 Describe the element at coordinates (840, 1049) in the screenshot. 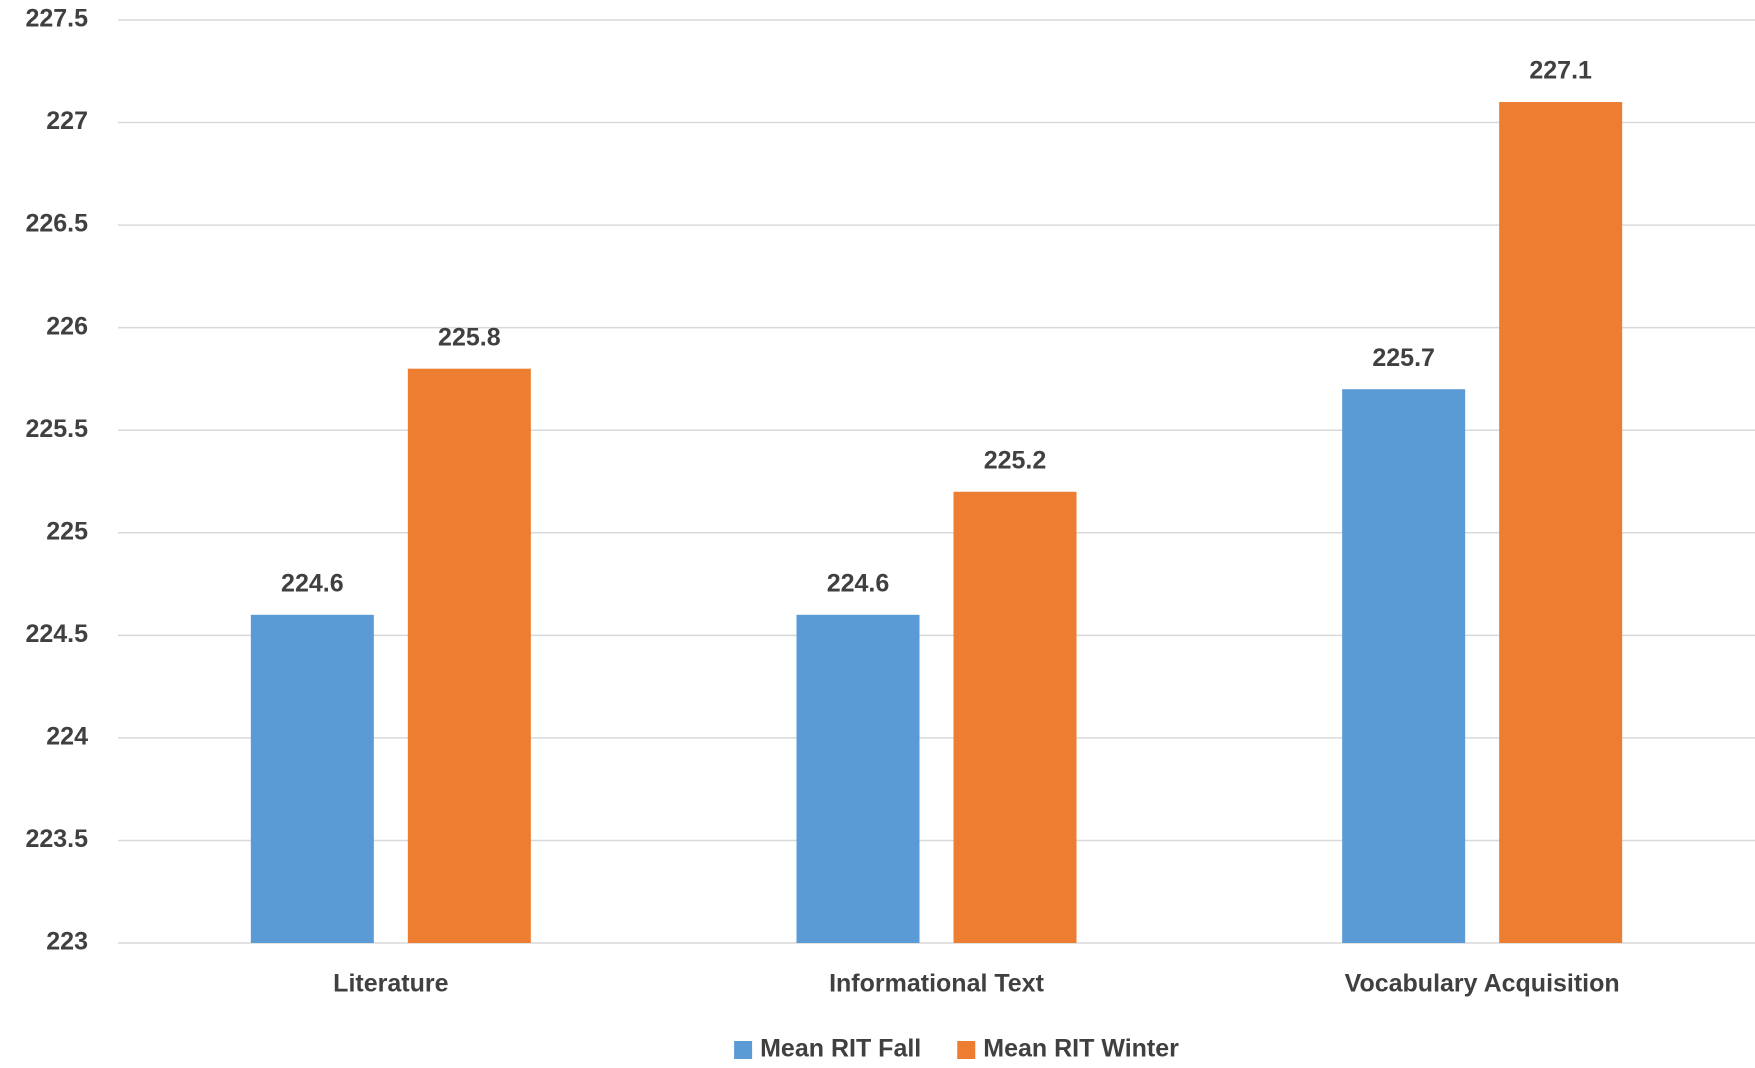

I see `legend-label: Mean RIT Fall` at that location.